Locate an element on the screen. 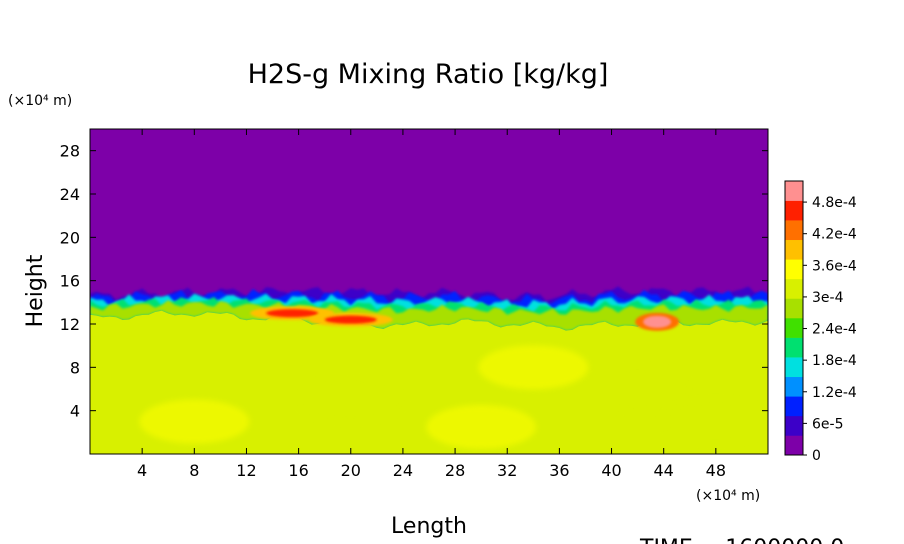 This screenshot has height=544, width=904. x-tick-label: 12 is located at coordinates (246, 470).